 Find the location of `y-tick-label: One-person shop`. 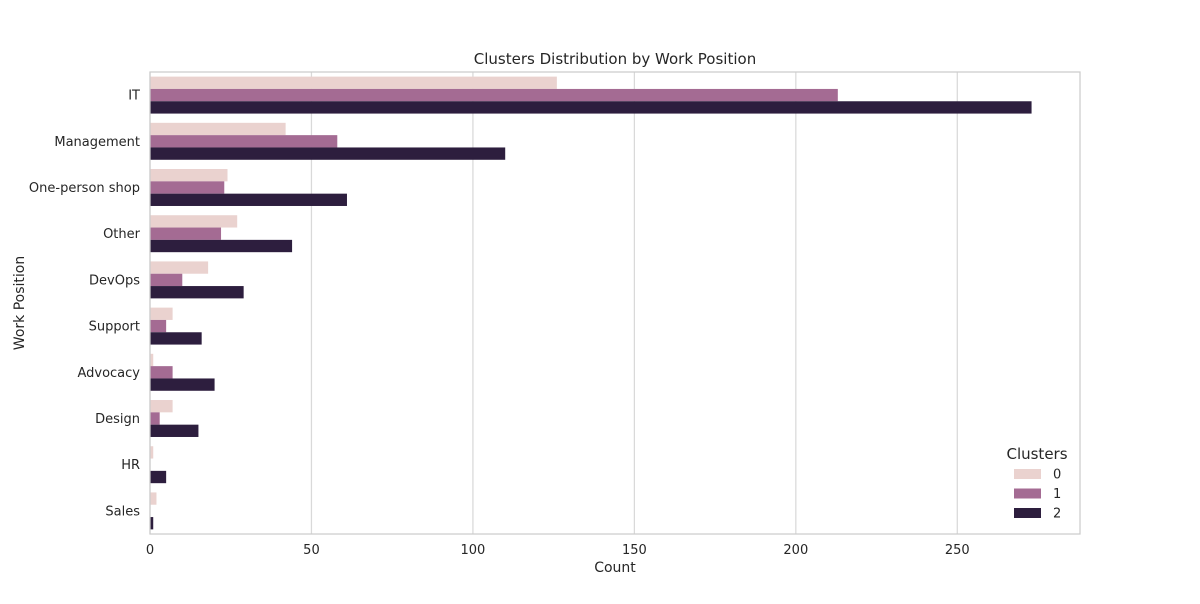

y-tick-label: One-person shop is located at coordinates (84, 188).